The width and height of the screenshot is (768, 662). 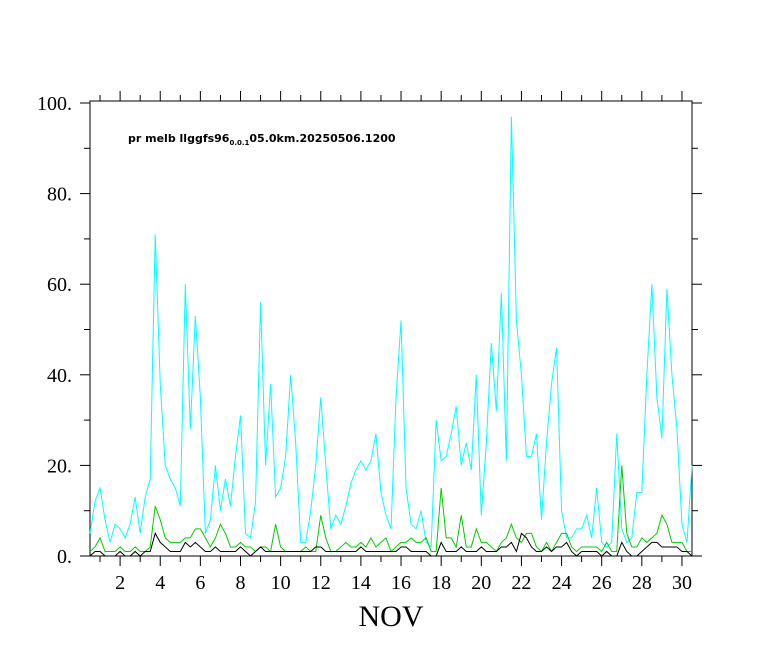 I want to click on x-tick-label: 4, so click(x=160, y=583).